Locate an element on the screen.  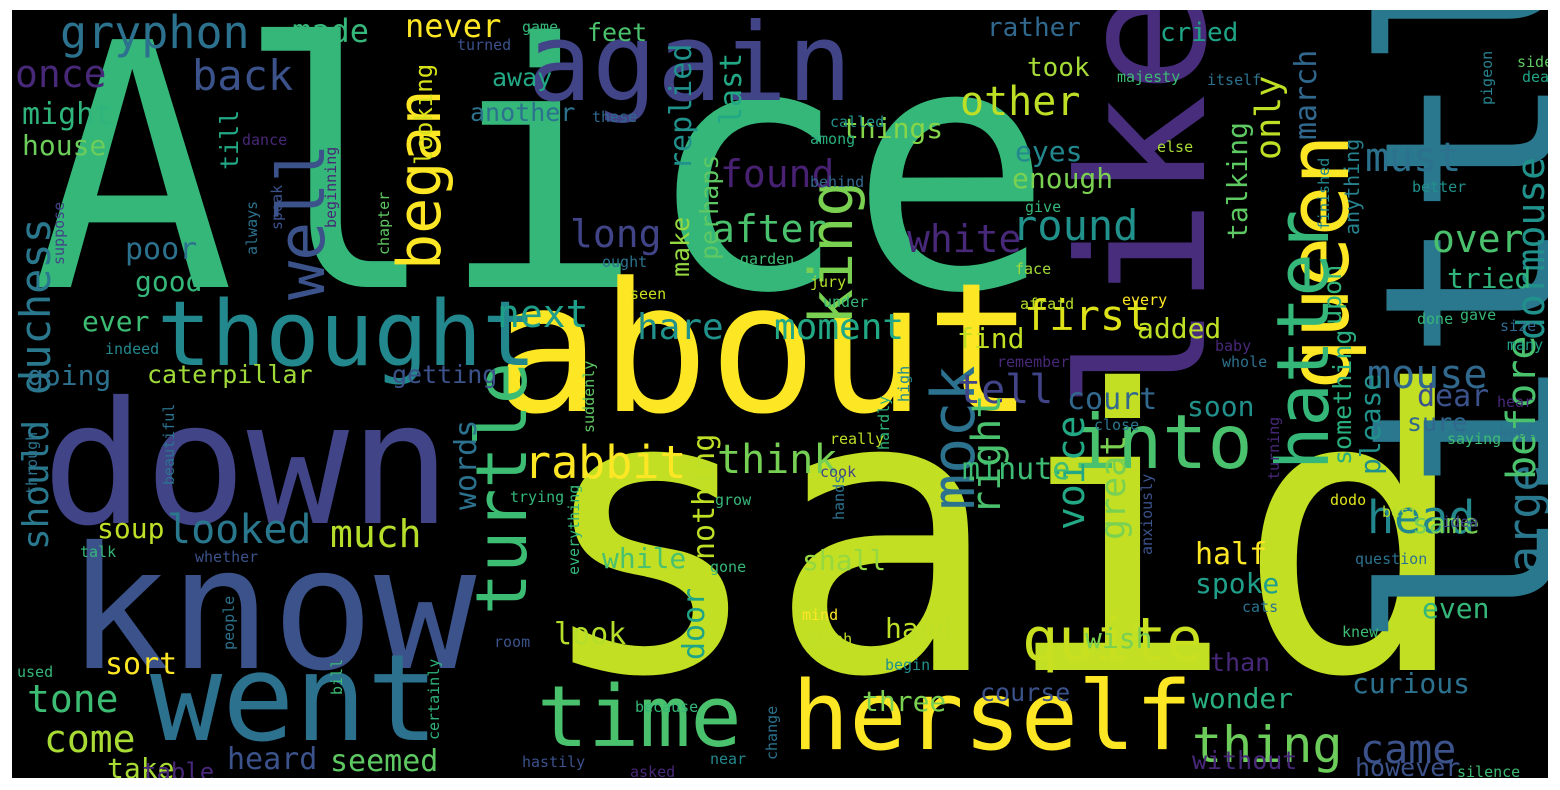
word-till: till is located at coordinates (229, 139).